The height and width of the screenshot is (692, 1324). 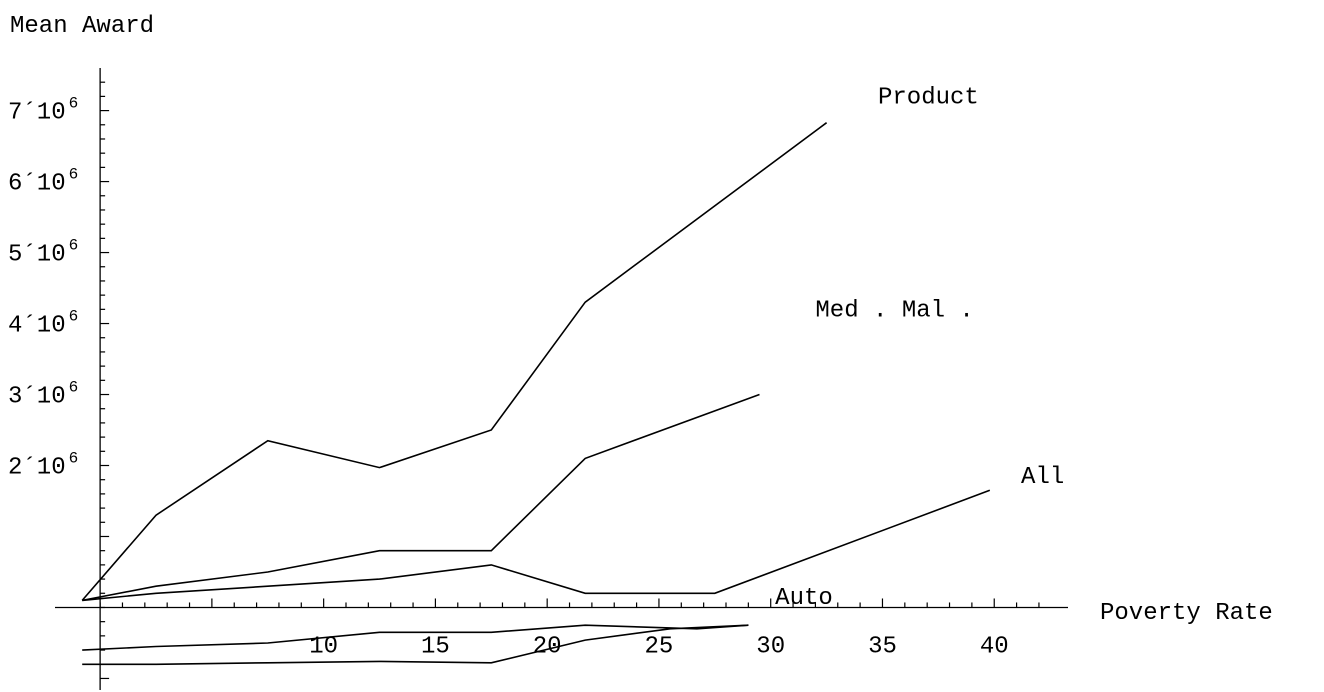 I want to click on y-tick-label: 7´10 6, so click(x=43, y=111).